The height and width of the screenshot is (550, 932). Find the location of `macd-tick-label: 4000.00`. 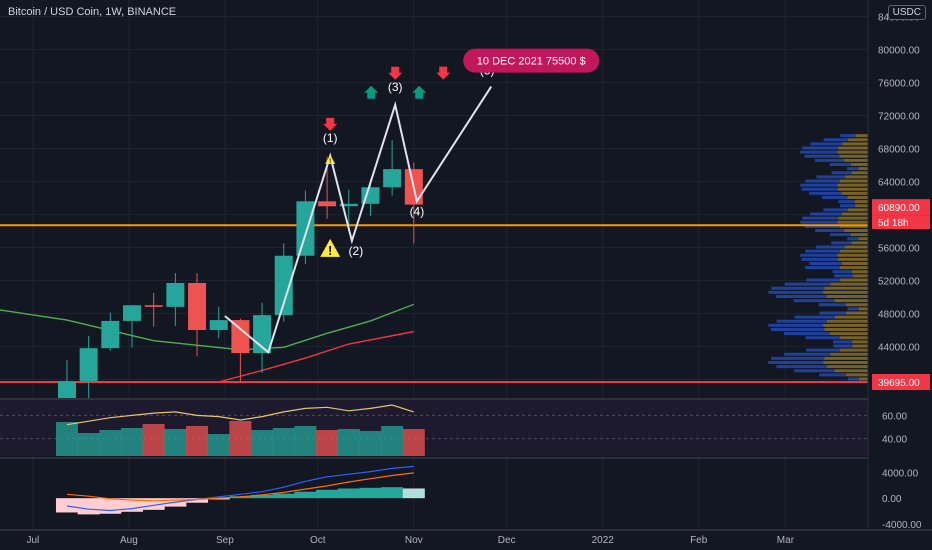

macd-tick-label: 4000.00 is located at coordinates (900, 473).